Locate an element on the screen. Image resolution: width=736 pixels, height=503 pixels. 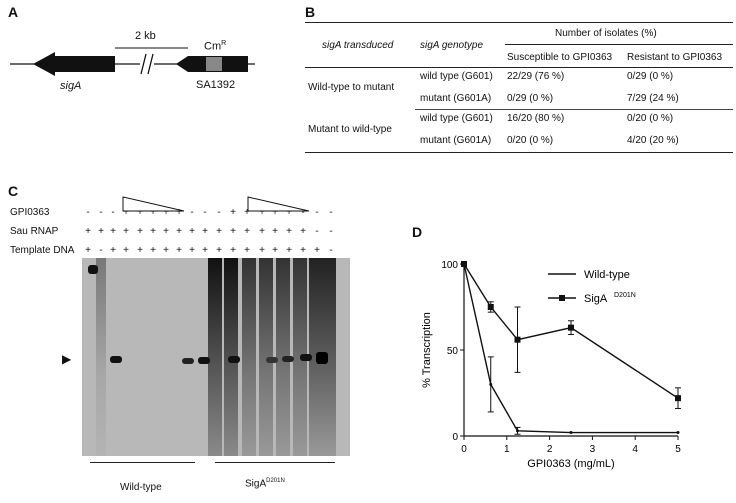
row-susceptible: 16/20 (80 %) is located at coordinates (536, 118).